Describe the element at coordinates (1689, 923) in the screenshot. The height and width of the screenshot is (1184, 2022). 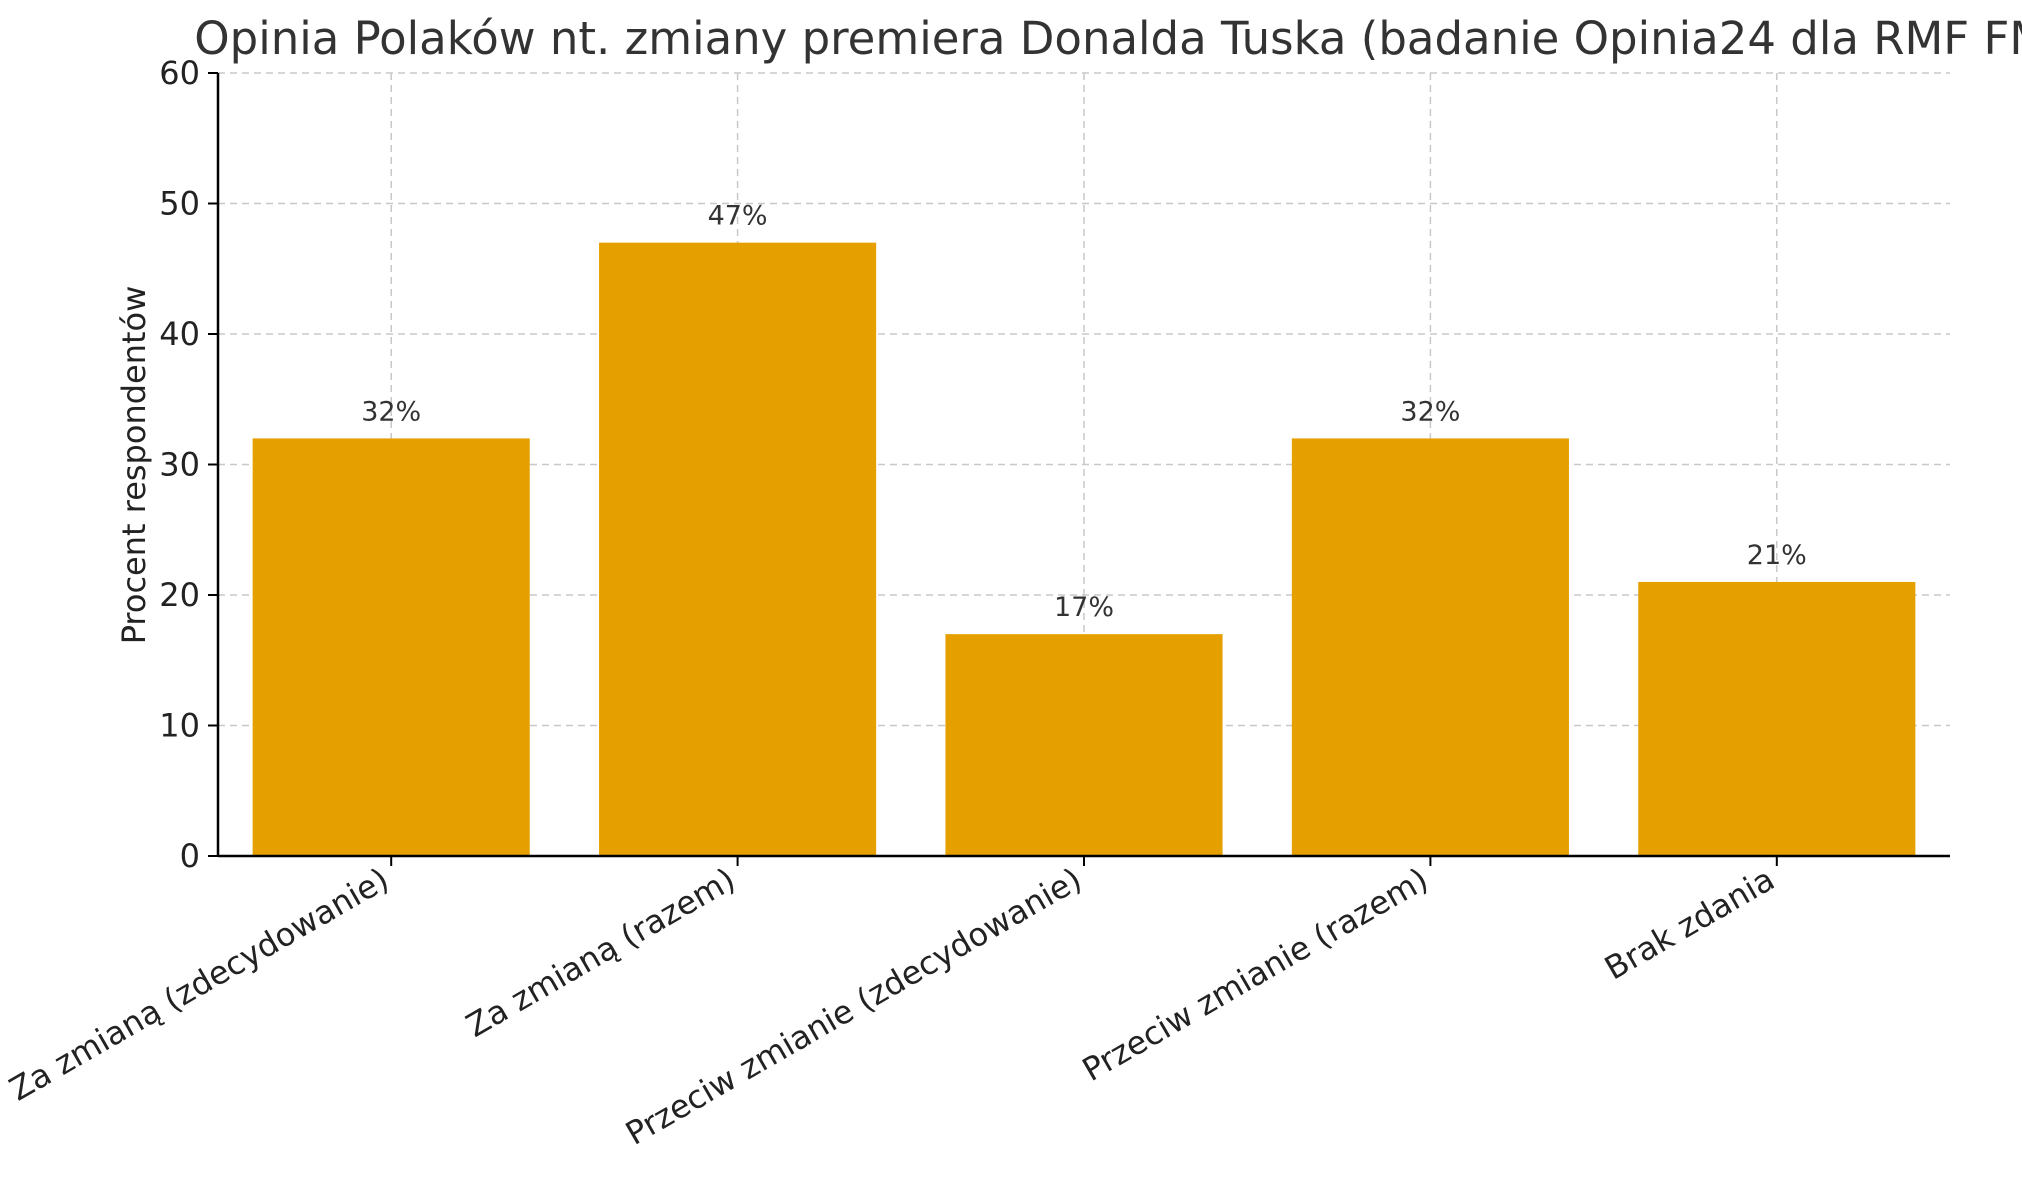
I see `x-tick-label: Brak zdania` at that location.